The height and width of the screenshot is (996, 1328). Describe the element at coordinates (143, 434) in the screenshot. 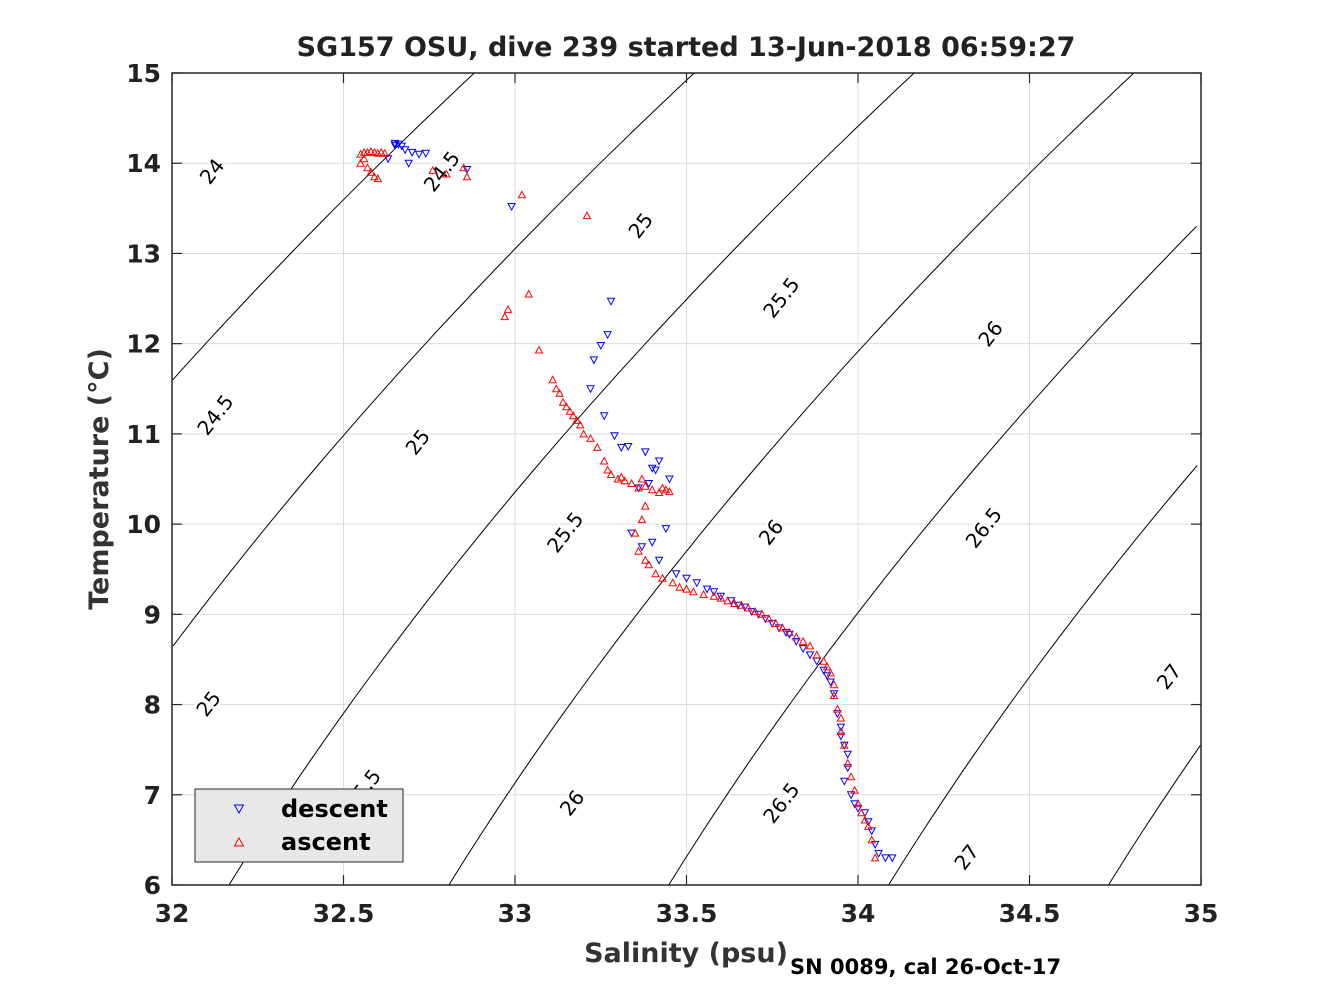

I see `y-tick-label: 11` at that location.